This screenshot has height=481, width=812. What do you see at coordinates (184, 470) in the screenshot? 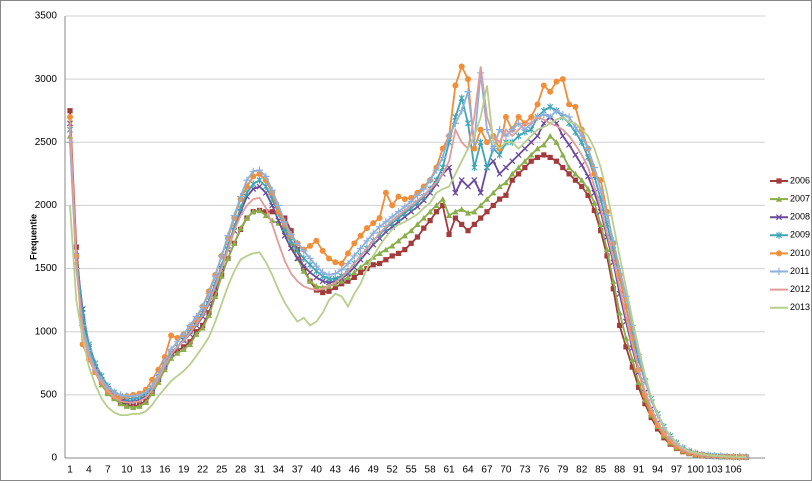
I see `x-tick-label: 19` at bounding box center [184, 470].